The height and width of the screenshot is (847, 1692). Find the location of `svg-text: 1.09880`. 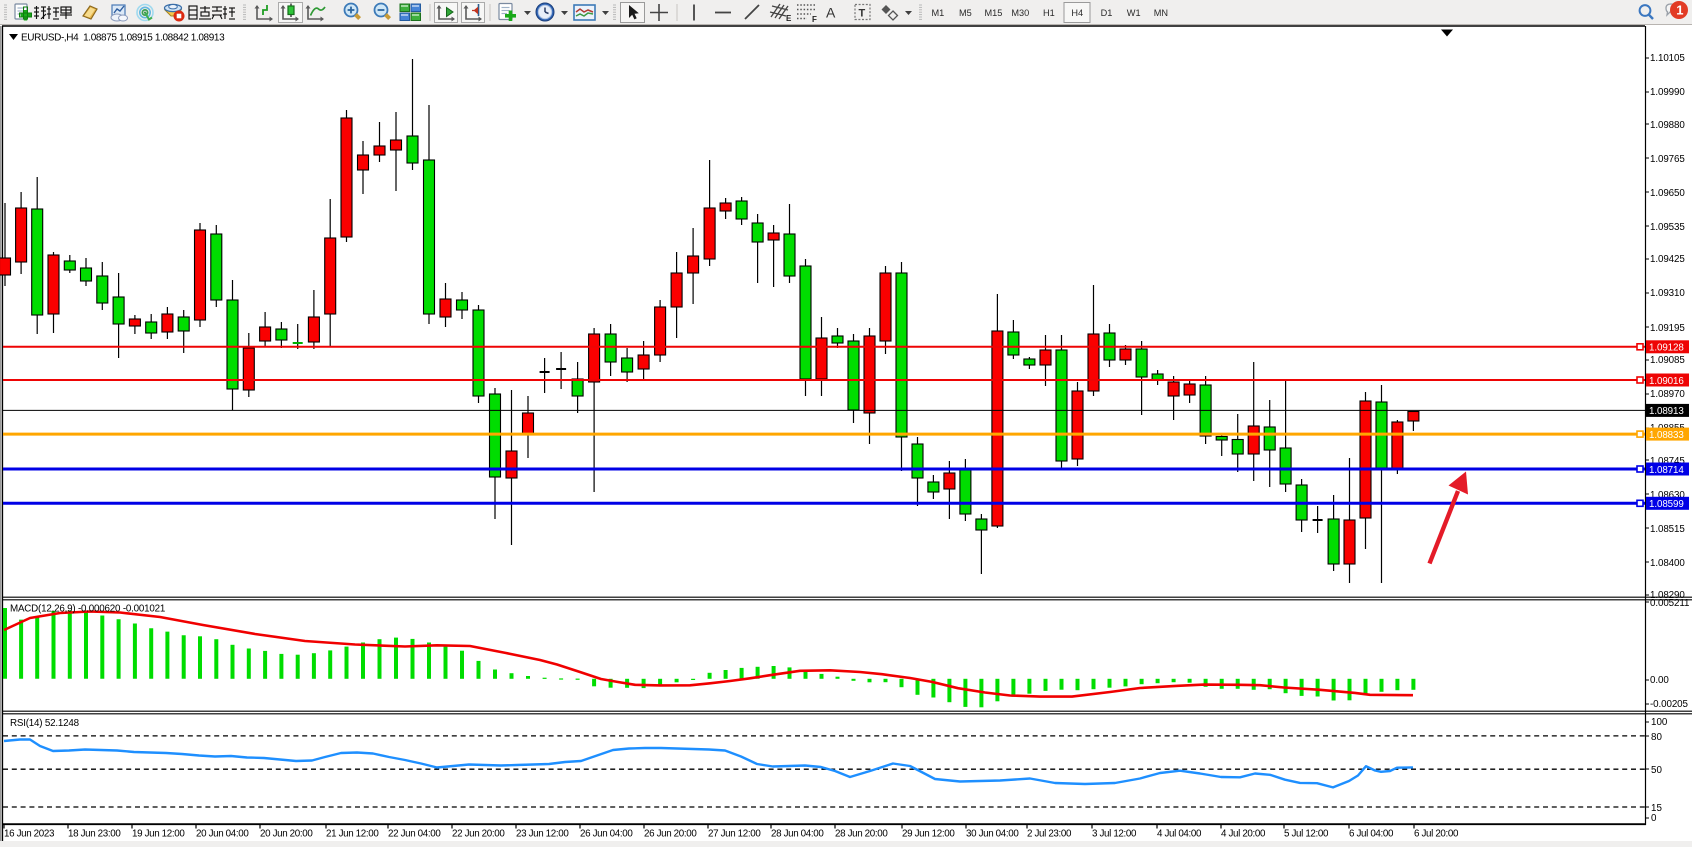

svg-text: 1.09880 is located at coordinates (1667, 125).